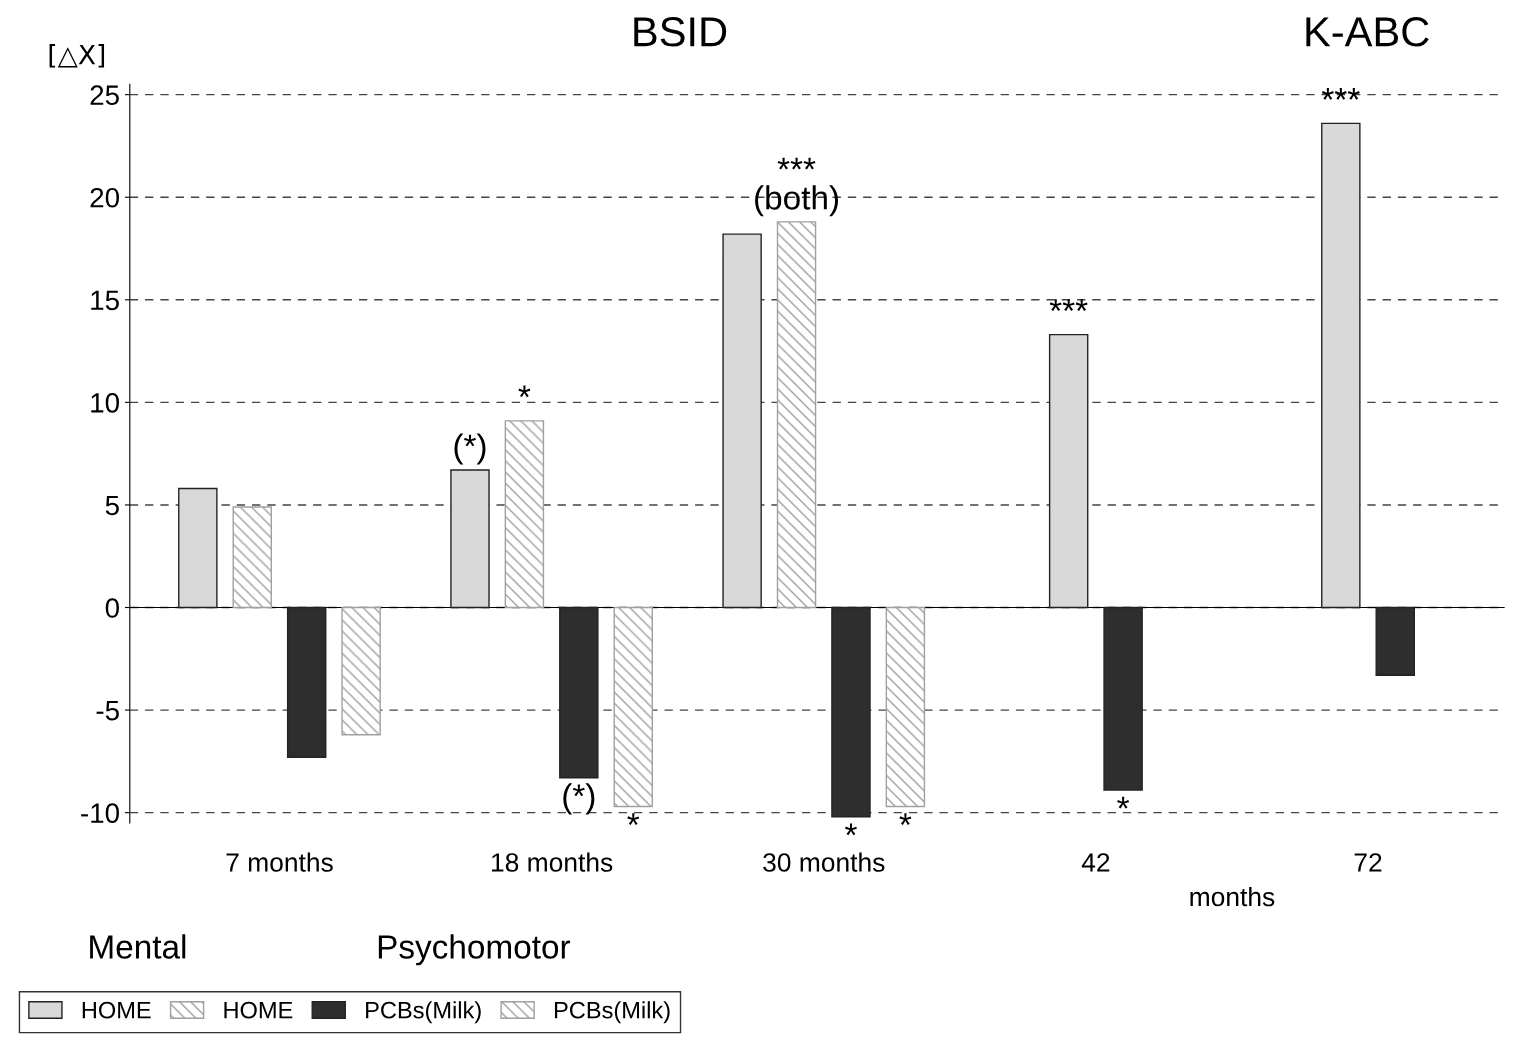 This screenshot has width=1527, height=1055. What do you see at coordinates (824, 862) in the screenshot?
I see `x-tick-label: 30 months` at bounding box center [824, 862].